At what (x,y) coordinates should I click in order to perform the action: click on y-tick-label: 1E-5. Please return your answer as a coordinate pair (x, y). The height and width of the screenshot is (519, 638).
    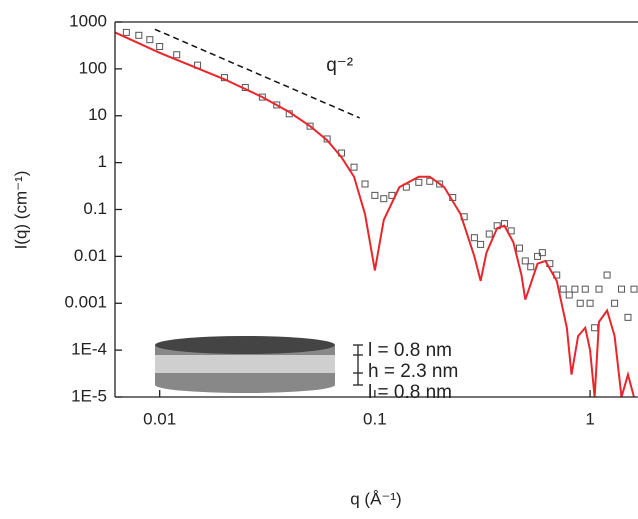
    Looking at the image, I should click on (89, 395).